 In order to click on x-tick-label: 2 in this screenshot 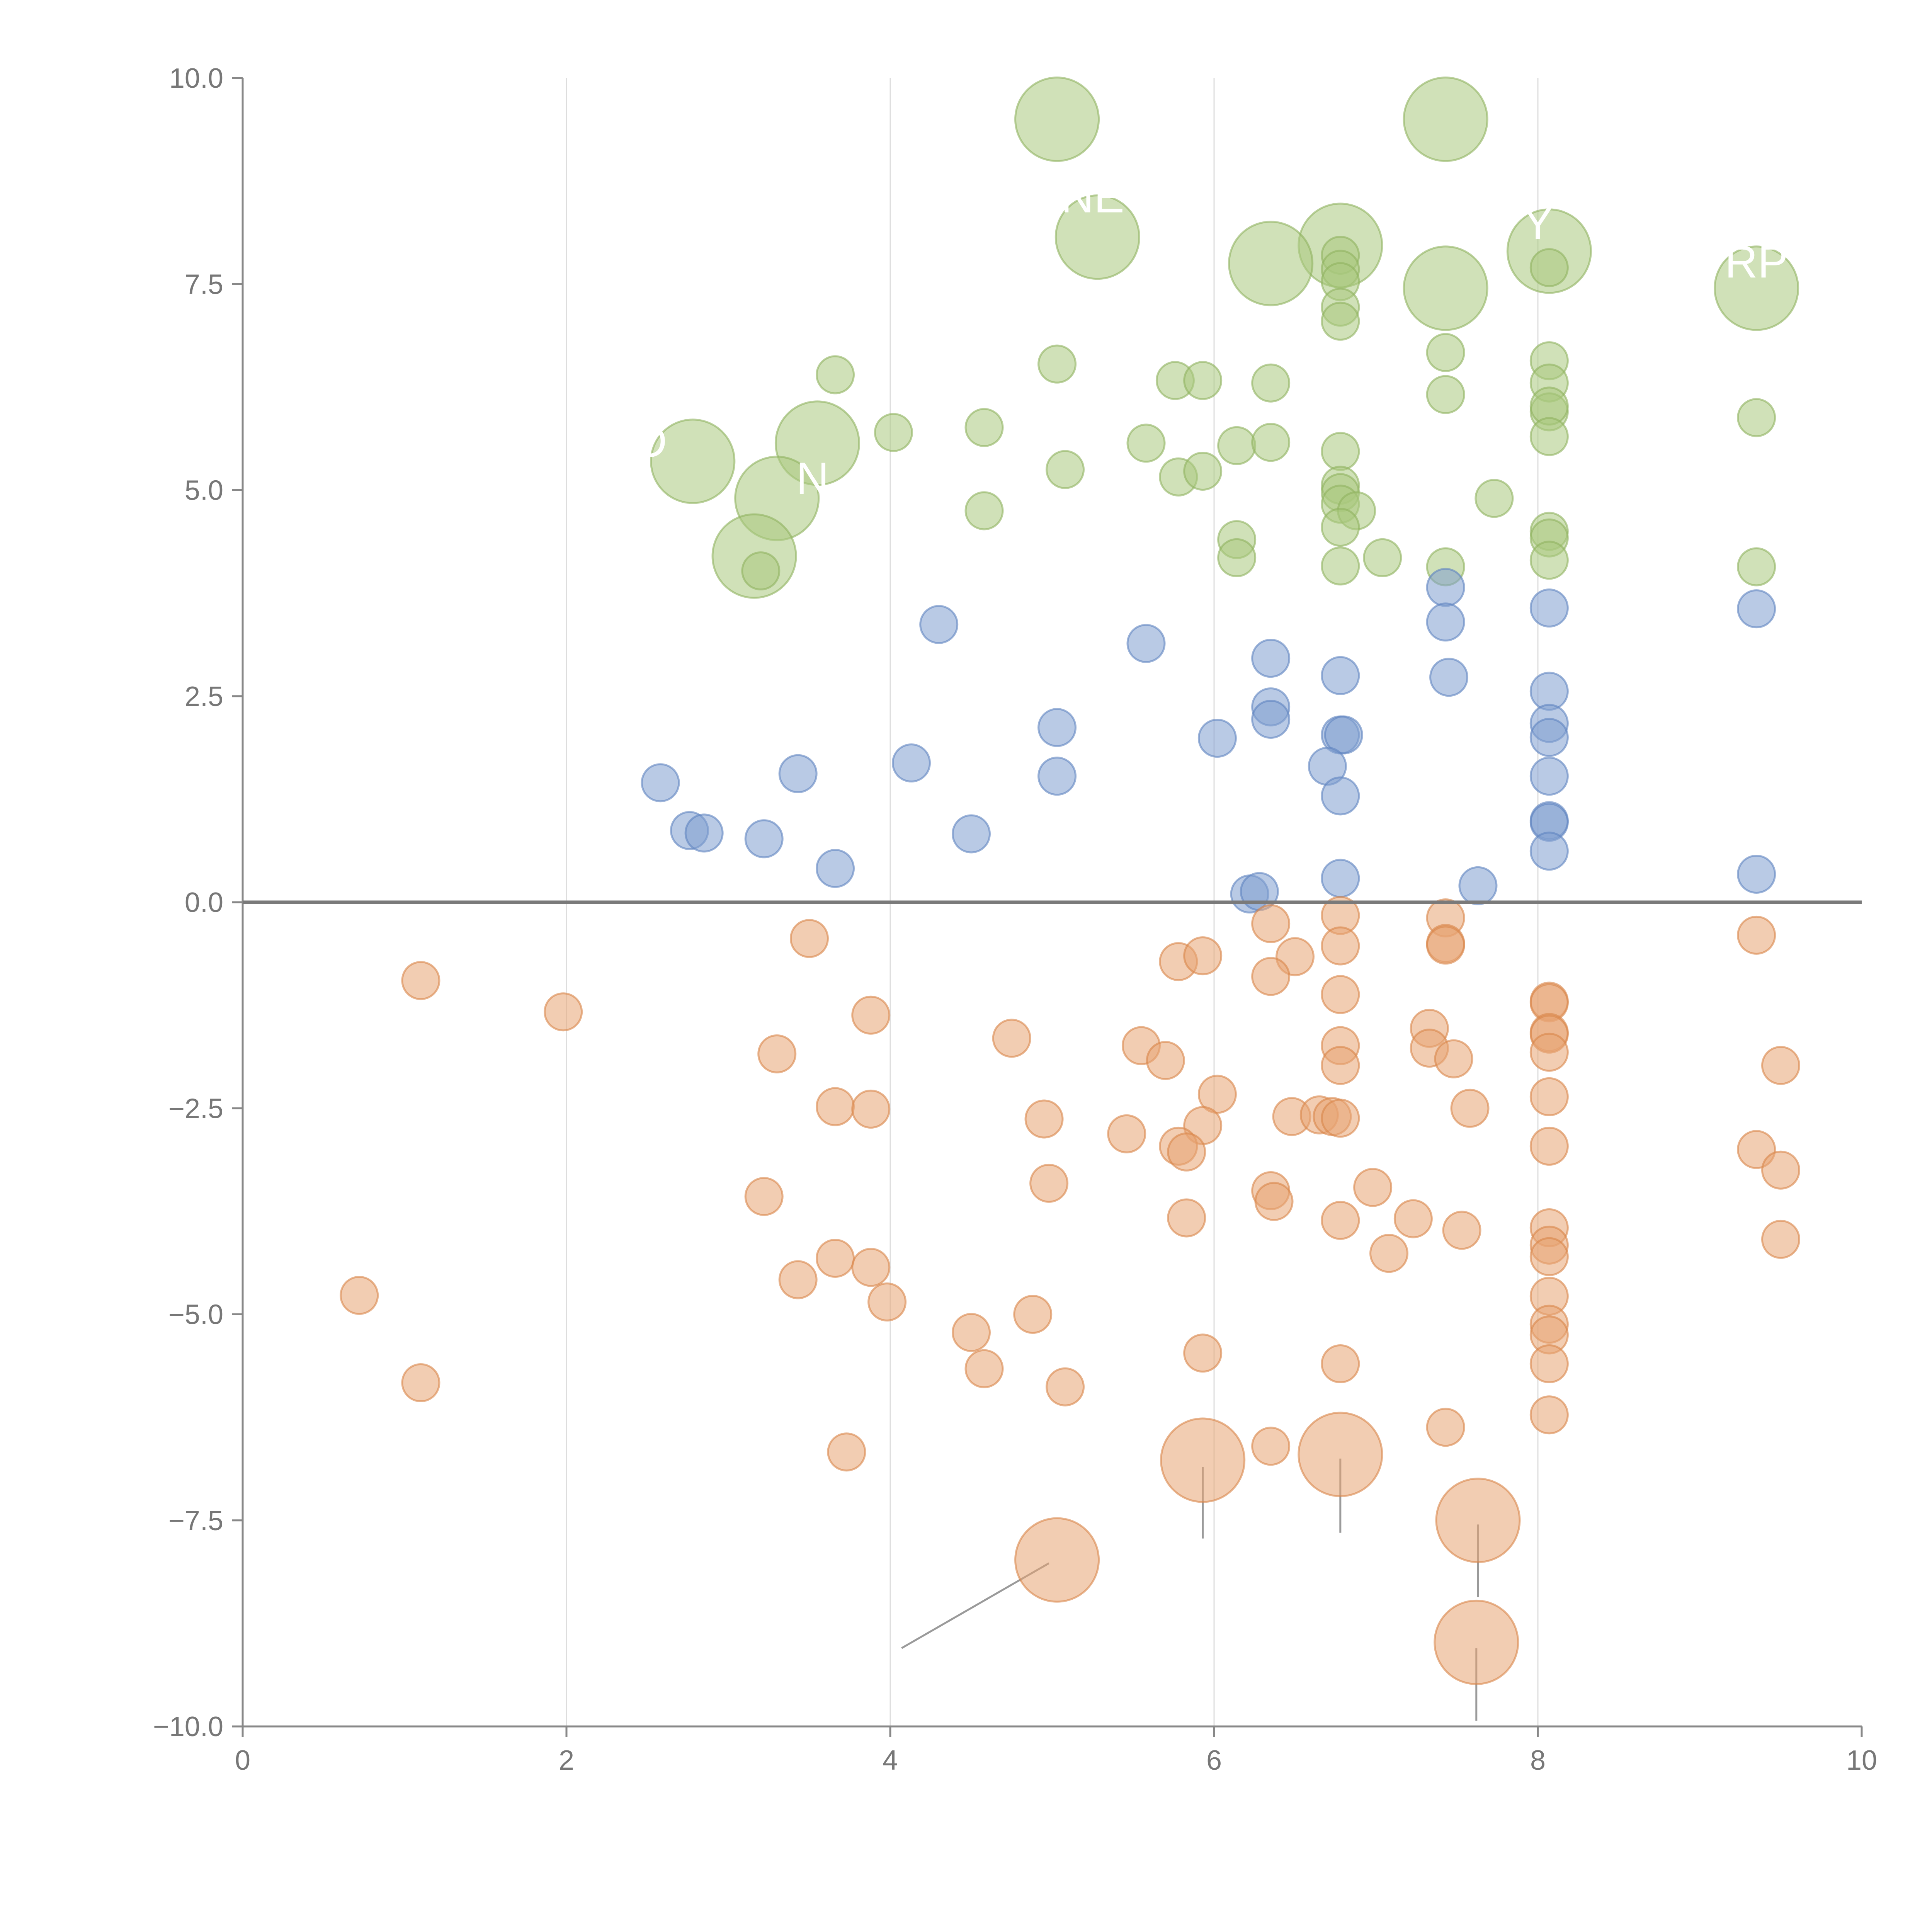, I will do `click(567, 1760)`.